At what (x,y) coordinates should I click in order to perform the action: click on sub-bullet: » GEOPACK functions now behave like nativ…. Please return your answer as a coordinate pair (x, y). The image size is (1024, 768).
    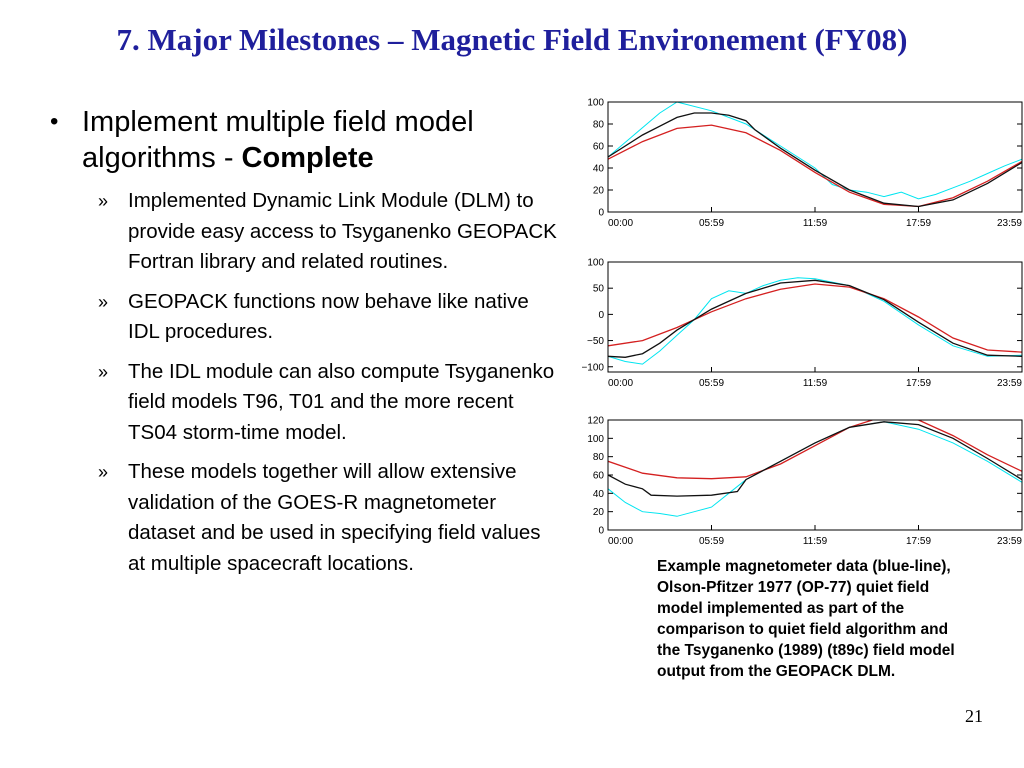
    Looking at the image, I should click on (302, 317).